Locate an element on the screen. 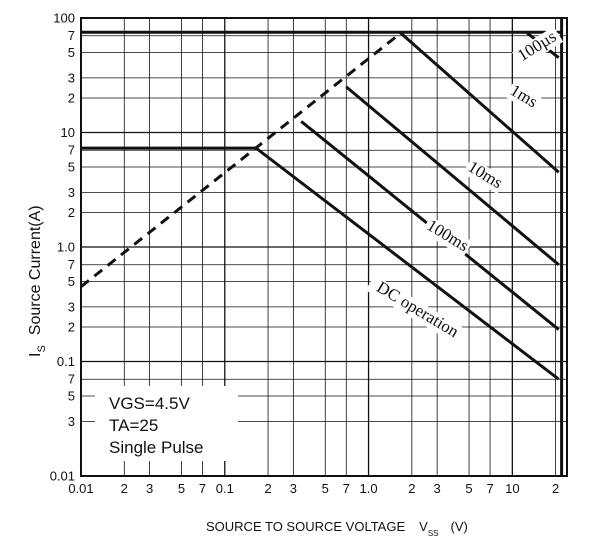  x-axis-title: SOURCE TO SOURCE VOLTAGE VSS (V) is located at coordinates (337, 528).